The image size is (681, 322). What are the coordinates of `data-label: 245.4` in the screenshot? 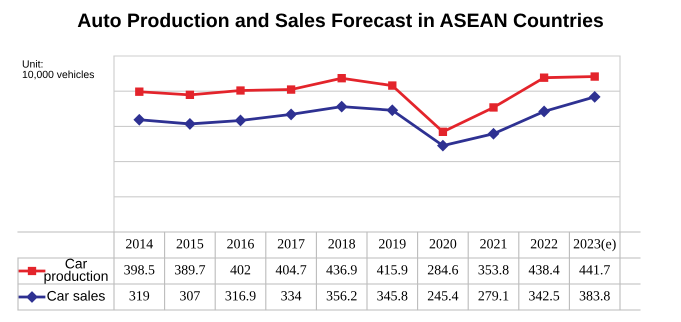 It's located at (443, 296).